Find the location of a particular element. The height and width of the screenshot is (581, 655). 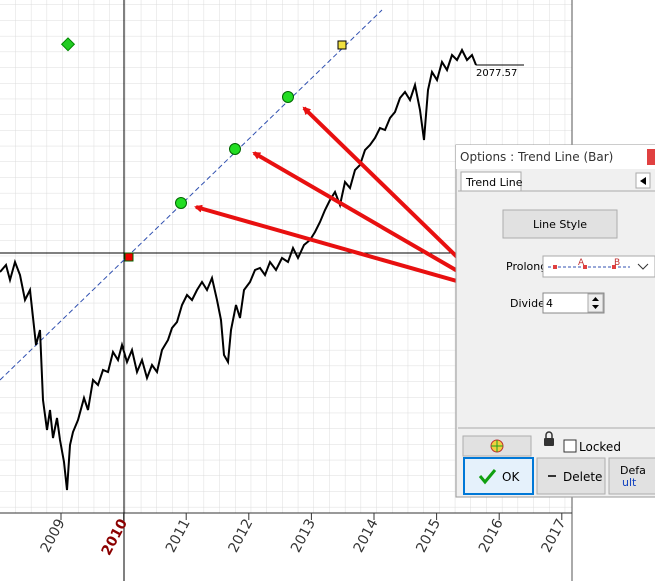

title-bar is located at coordinates (555, 157).